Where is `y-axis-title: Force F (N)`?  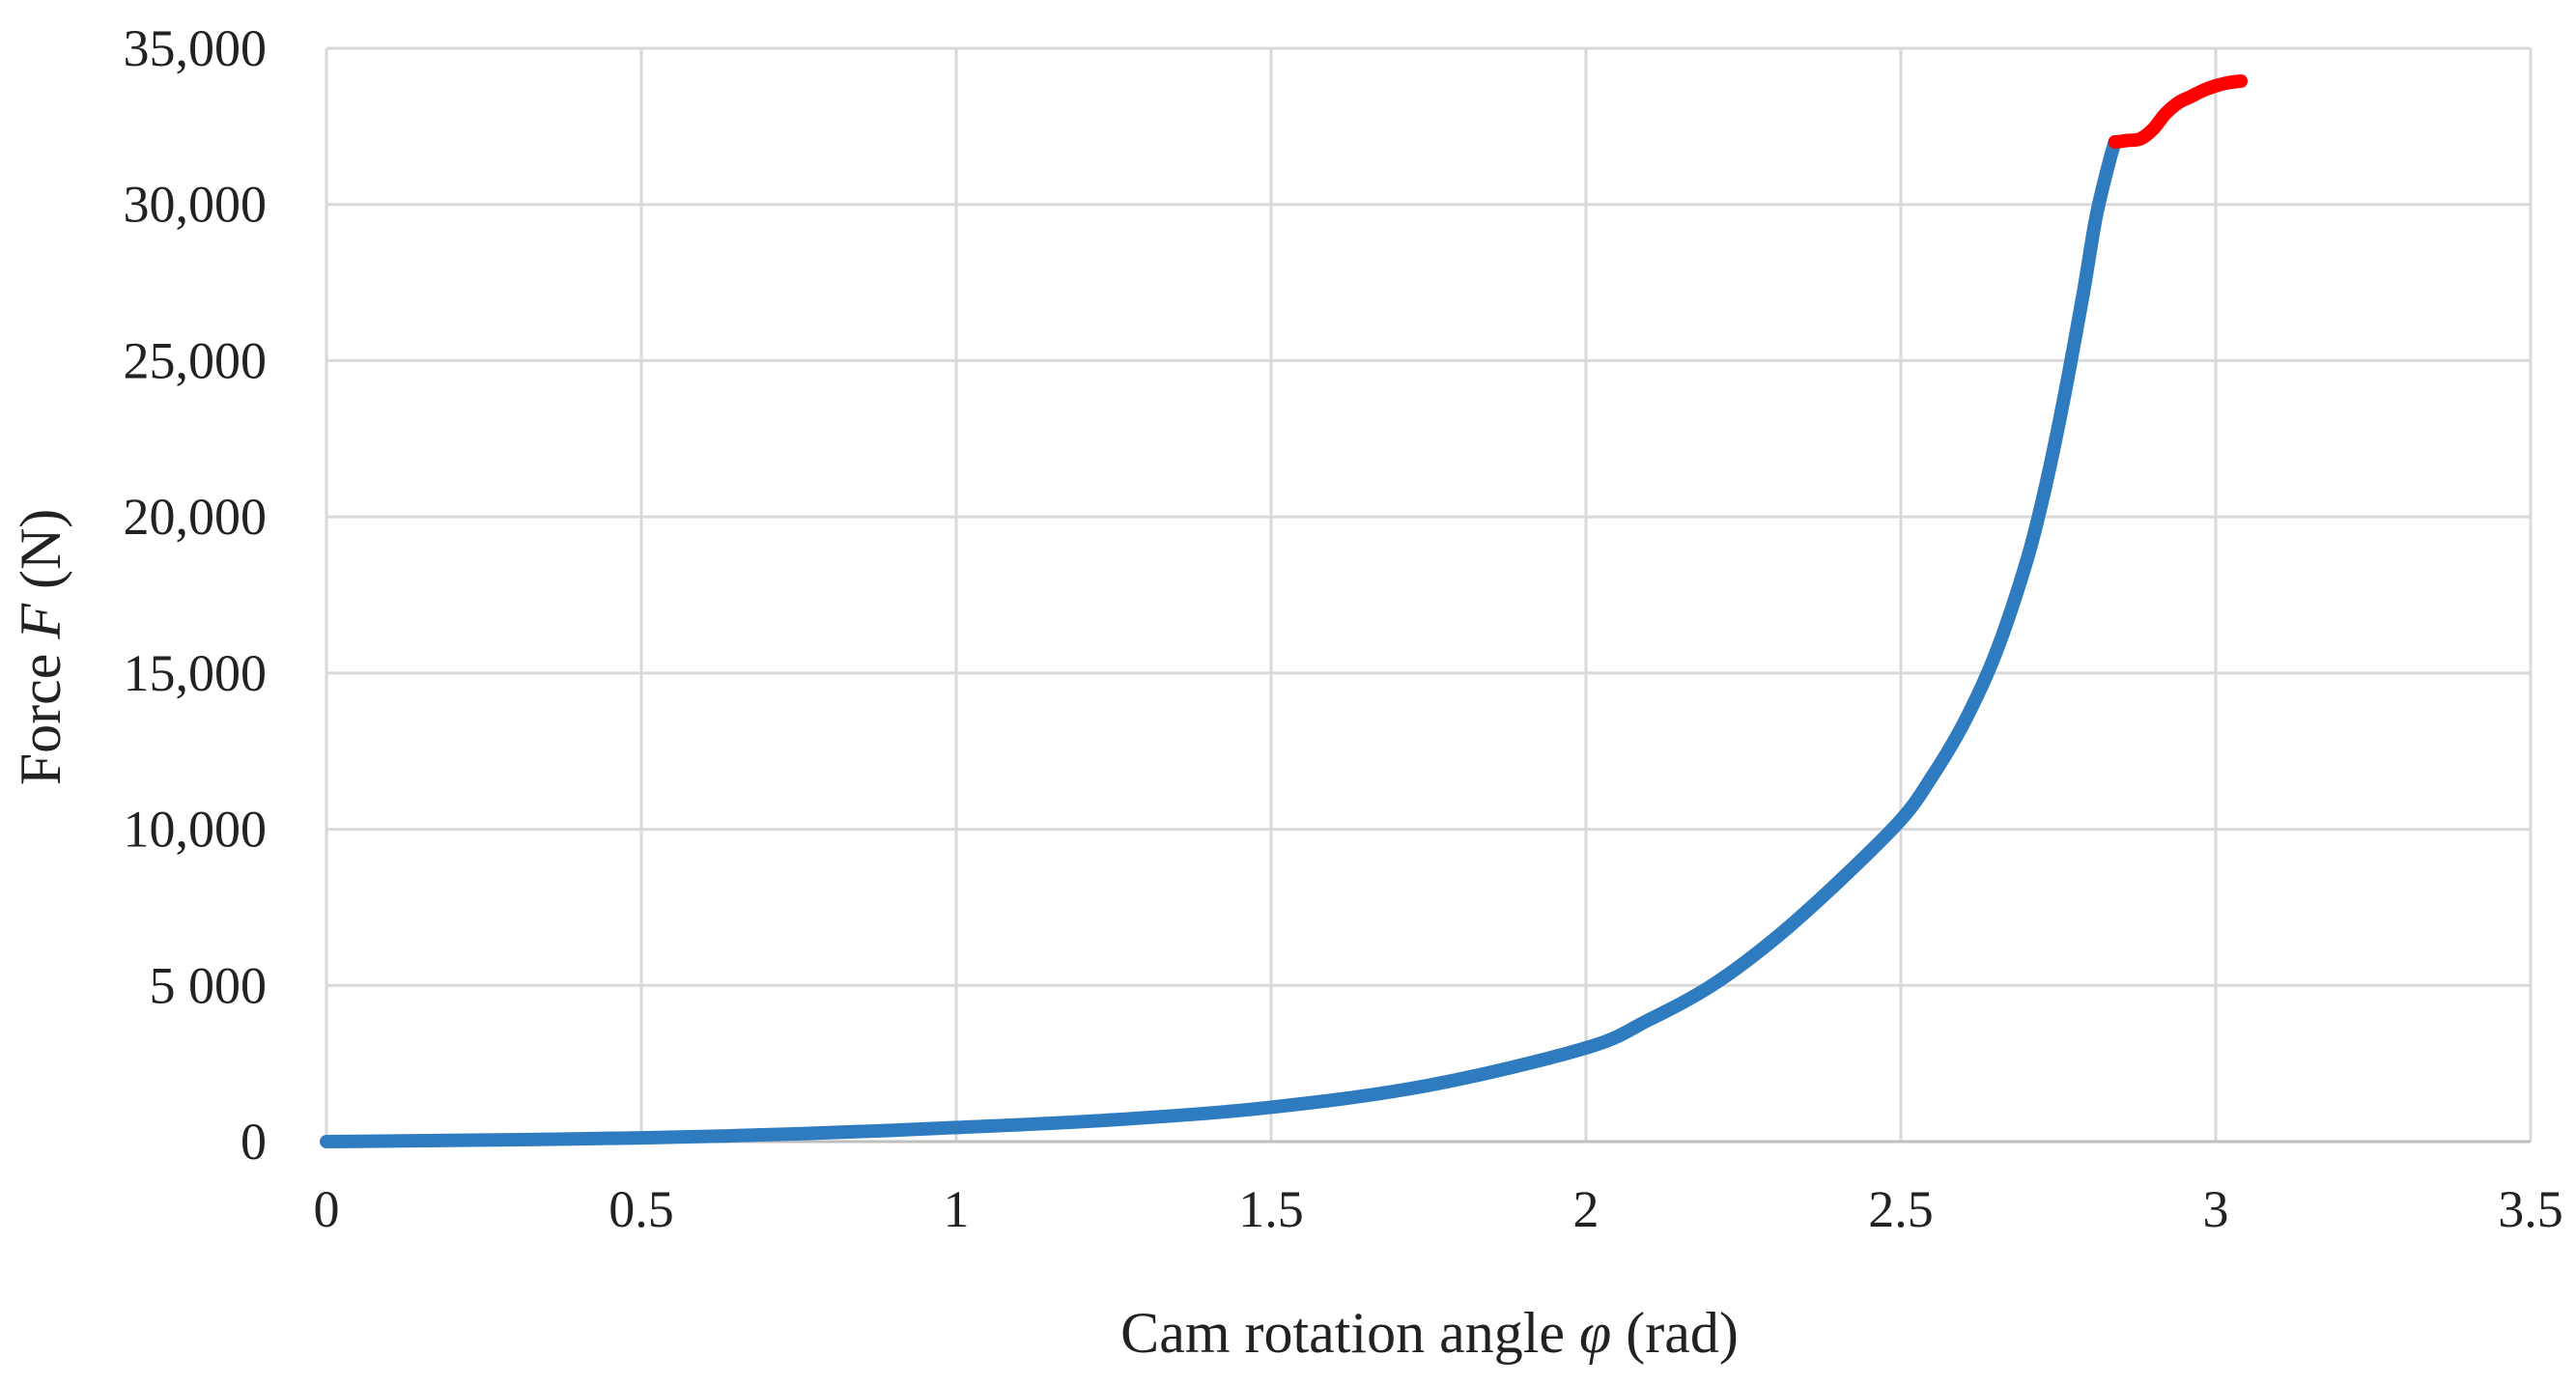
y-axis-title: Force F (N) is located at coordinates (40, 647).